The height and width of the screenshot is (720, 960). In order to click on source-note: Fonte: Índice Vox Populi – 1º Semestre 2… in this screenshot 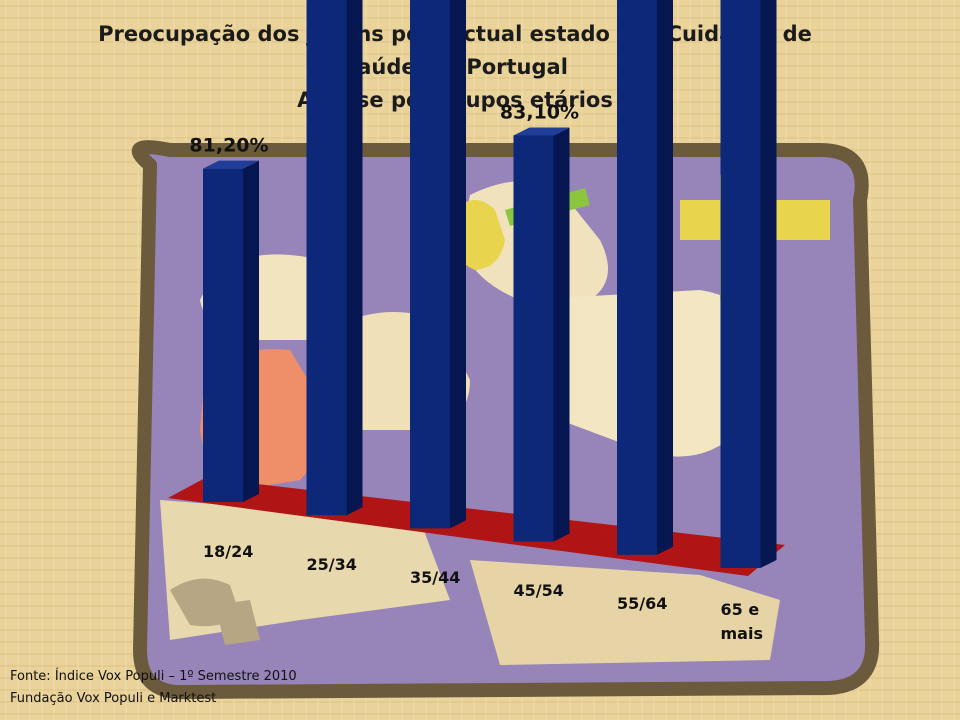, I will do `click(153, 688)`.